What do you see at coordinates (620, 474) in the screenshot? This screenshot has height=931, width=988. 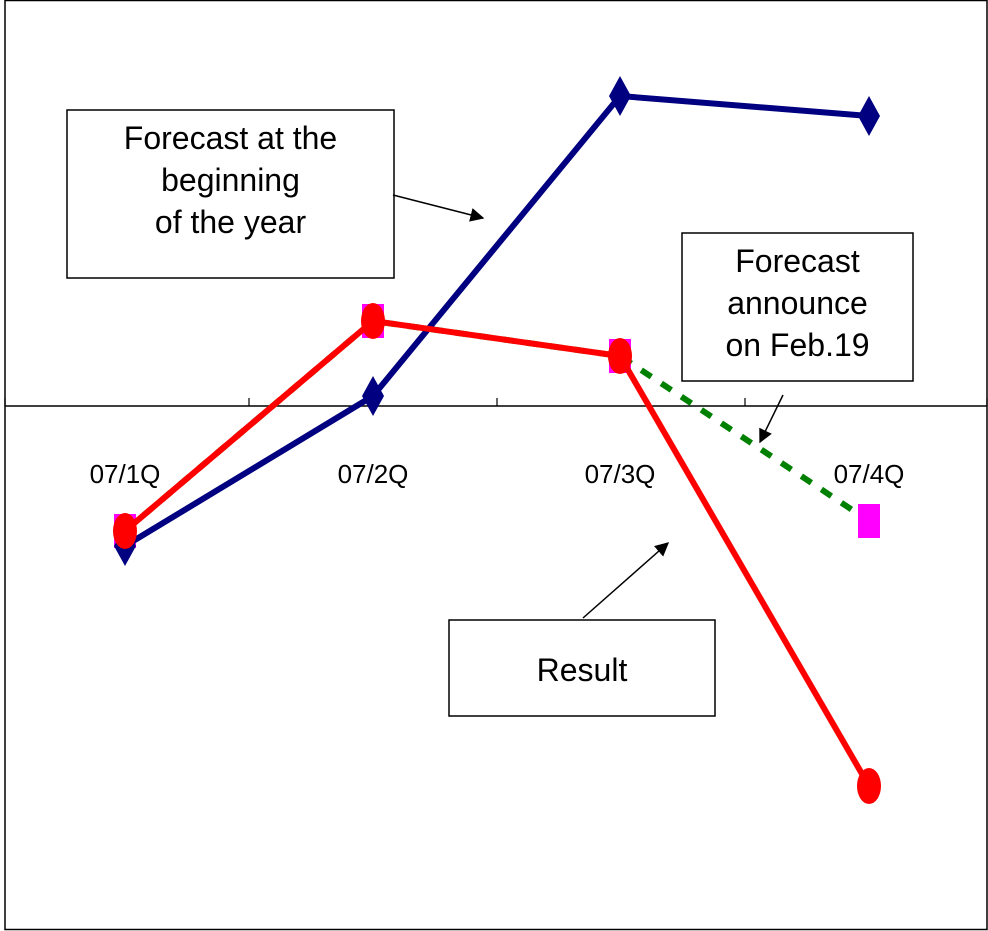 I see `x-tick-label: 07/3Q` at bounding box center [620, 474].